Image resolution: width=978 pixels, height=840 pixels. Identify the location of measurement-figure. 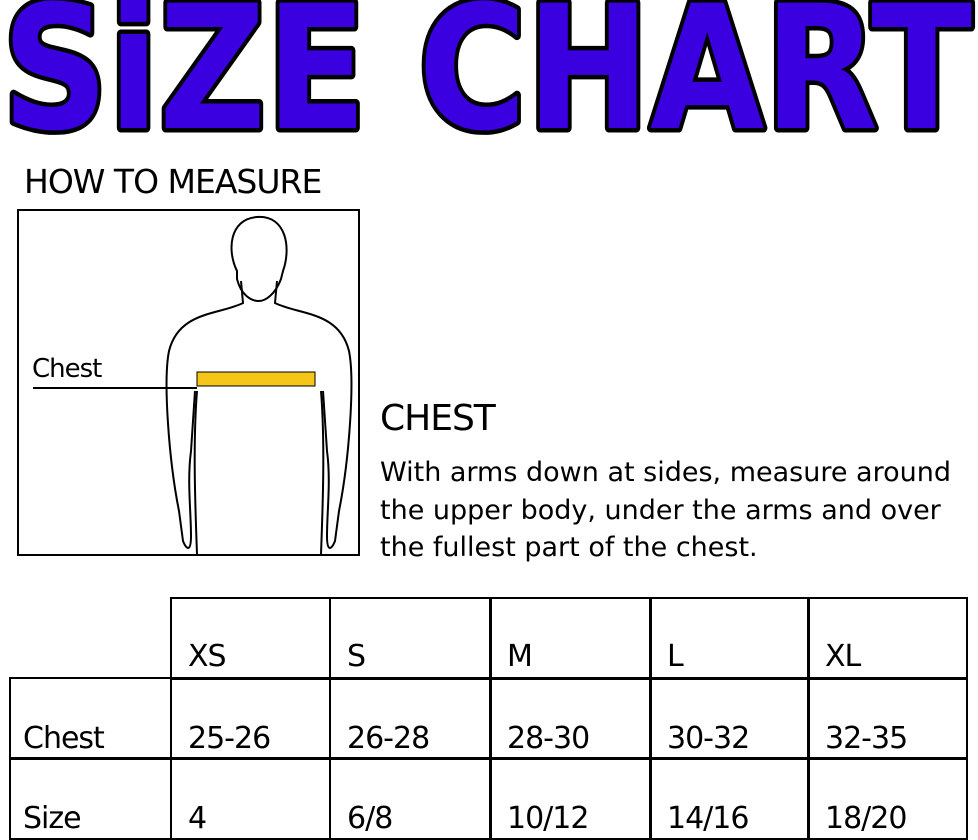
(188, 382).